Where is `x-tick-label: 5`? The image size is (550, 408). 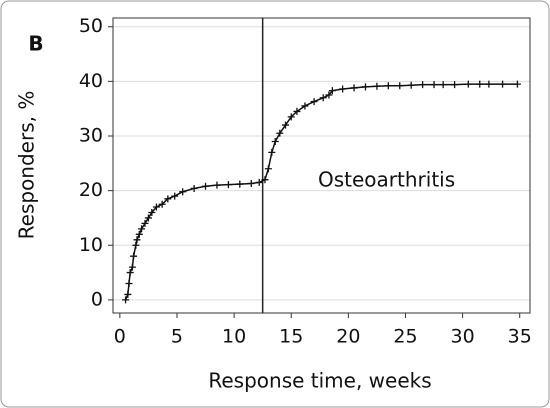
x-tick-label: 5 is located at coordinates (177, 337).